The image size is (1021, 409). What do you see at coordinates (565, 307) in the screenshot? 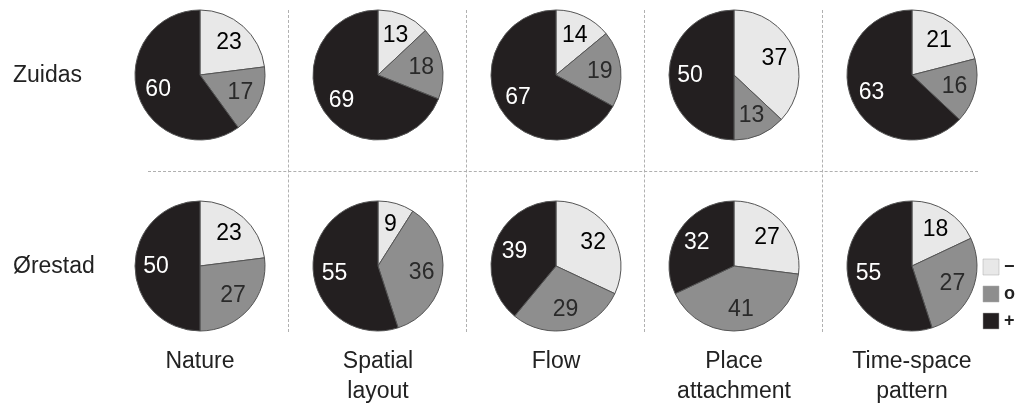
I see `data-label: 29` at bounding box center [565, 307].